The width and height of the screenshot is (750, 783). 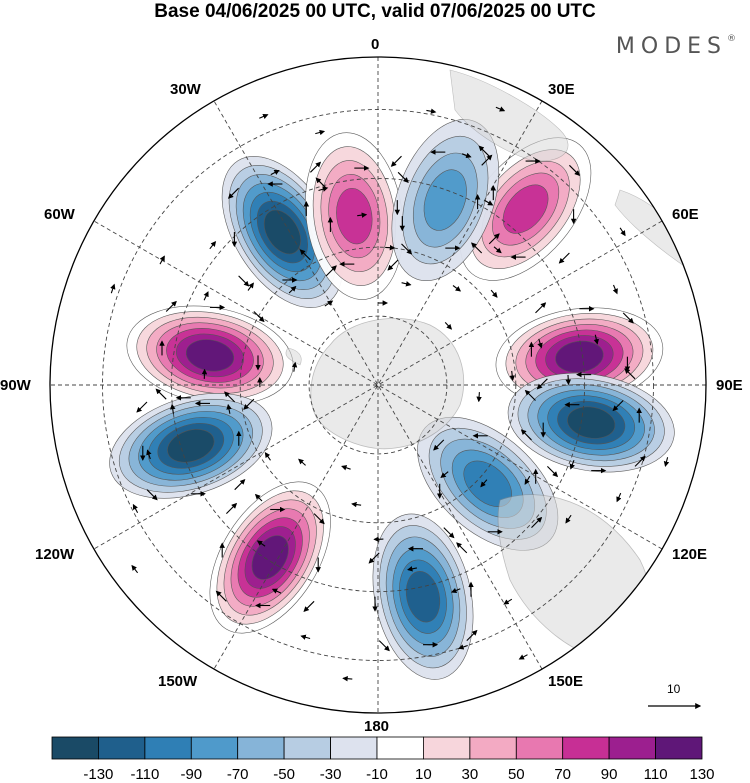 I want to click on colorbar-tick-label: -70, so click(x=238, y=774).